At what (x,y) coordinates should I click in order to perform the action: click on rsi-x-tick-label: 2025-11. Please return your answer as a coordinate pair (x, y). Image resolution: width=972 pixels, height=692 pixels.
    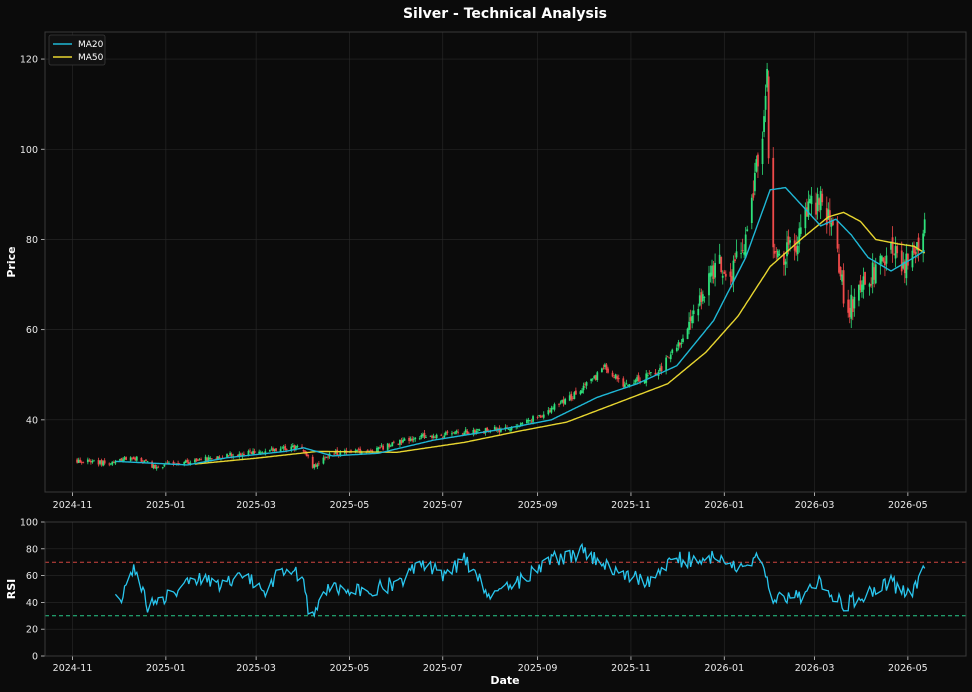
    Looking at the image, I should click on (631, 668).